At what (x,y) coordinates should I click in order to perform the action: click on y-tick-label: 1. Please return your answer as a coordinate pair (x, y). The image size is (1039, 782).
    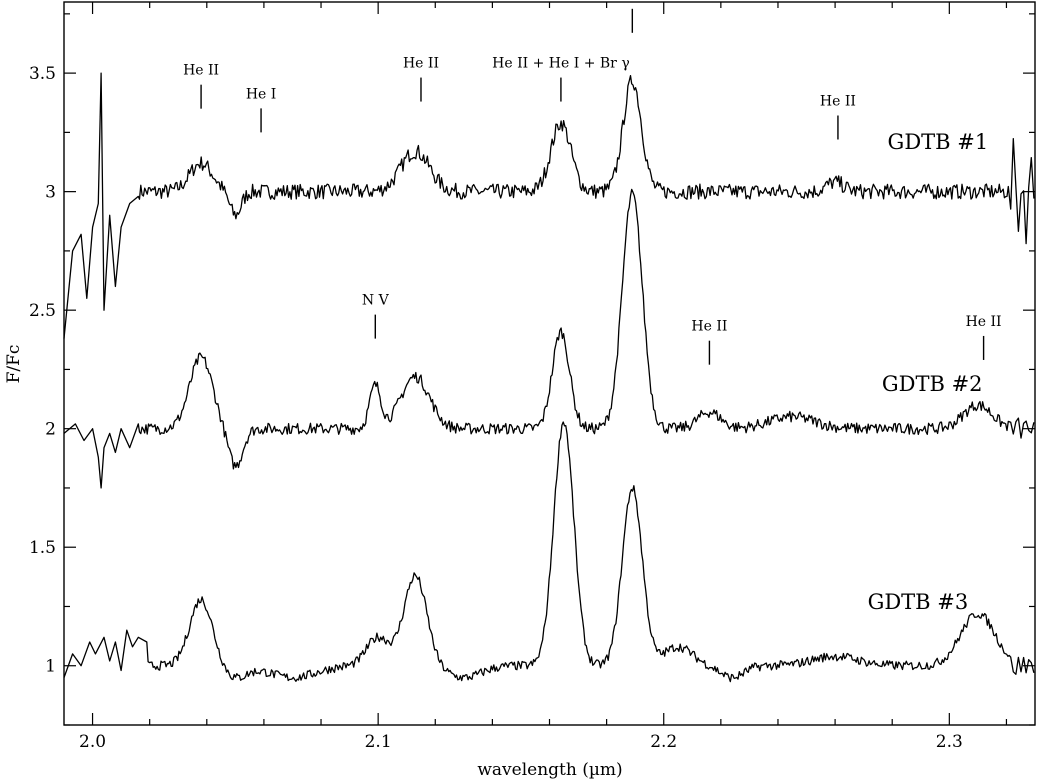
    Looking at the image, I should click on (50, 667).